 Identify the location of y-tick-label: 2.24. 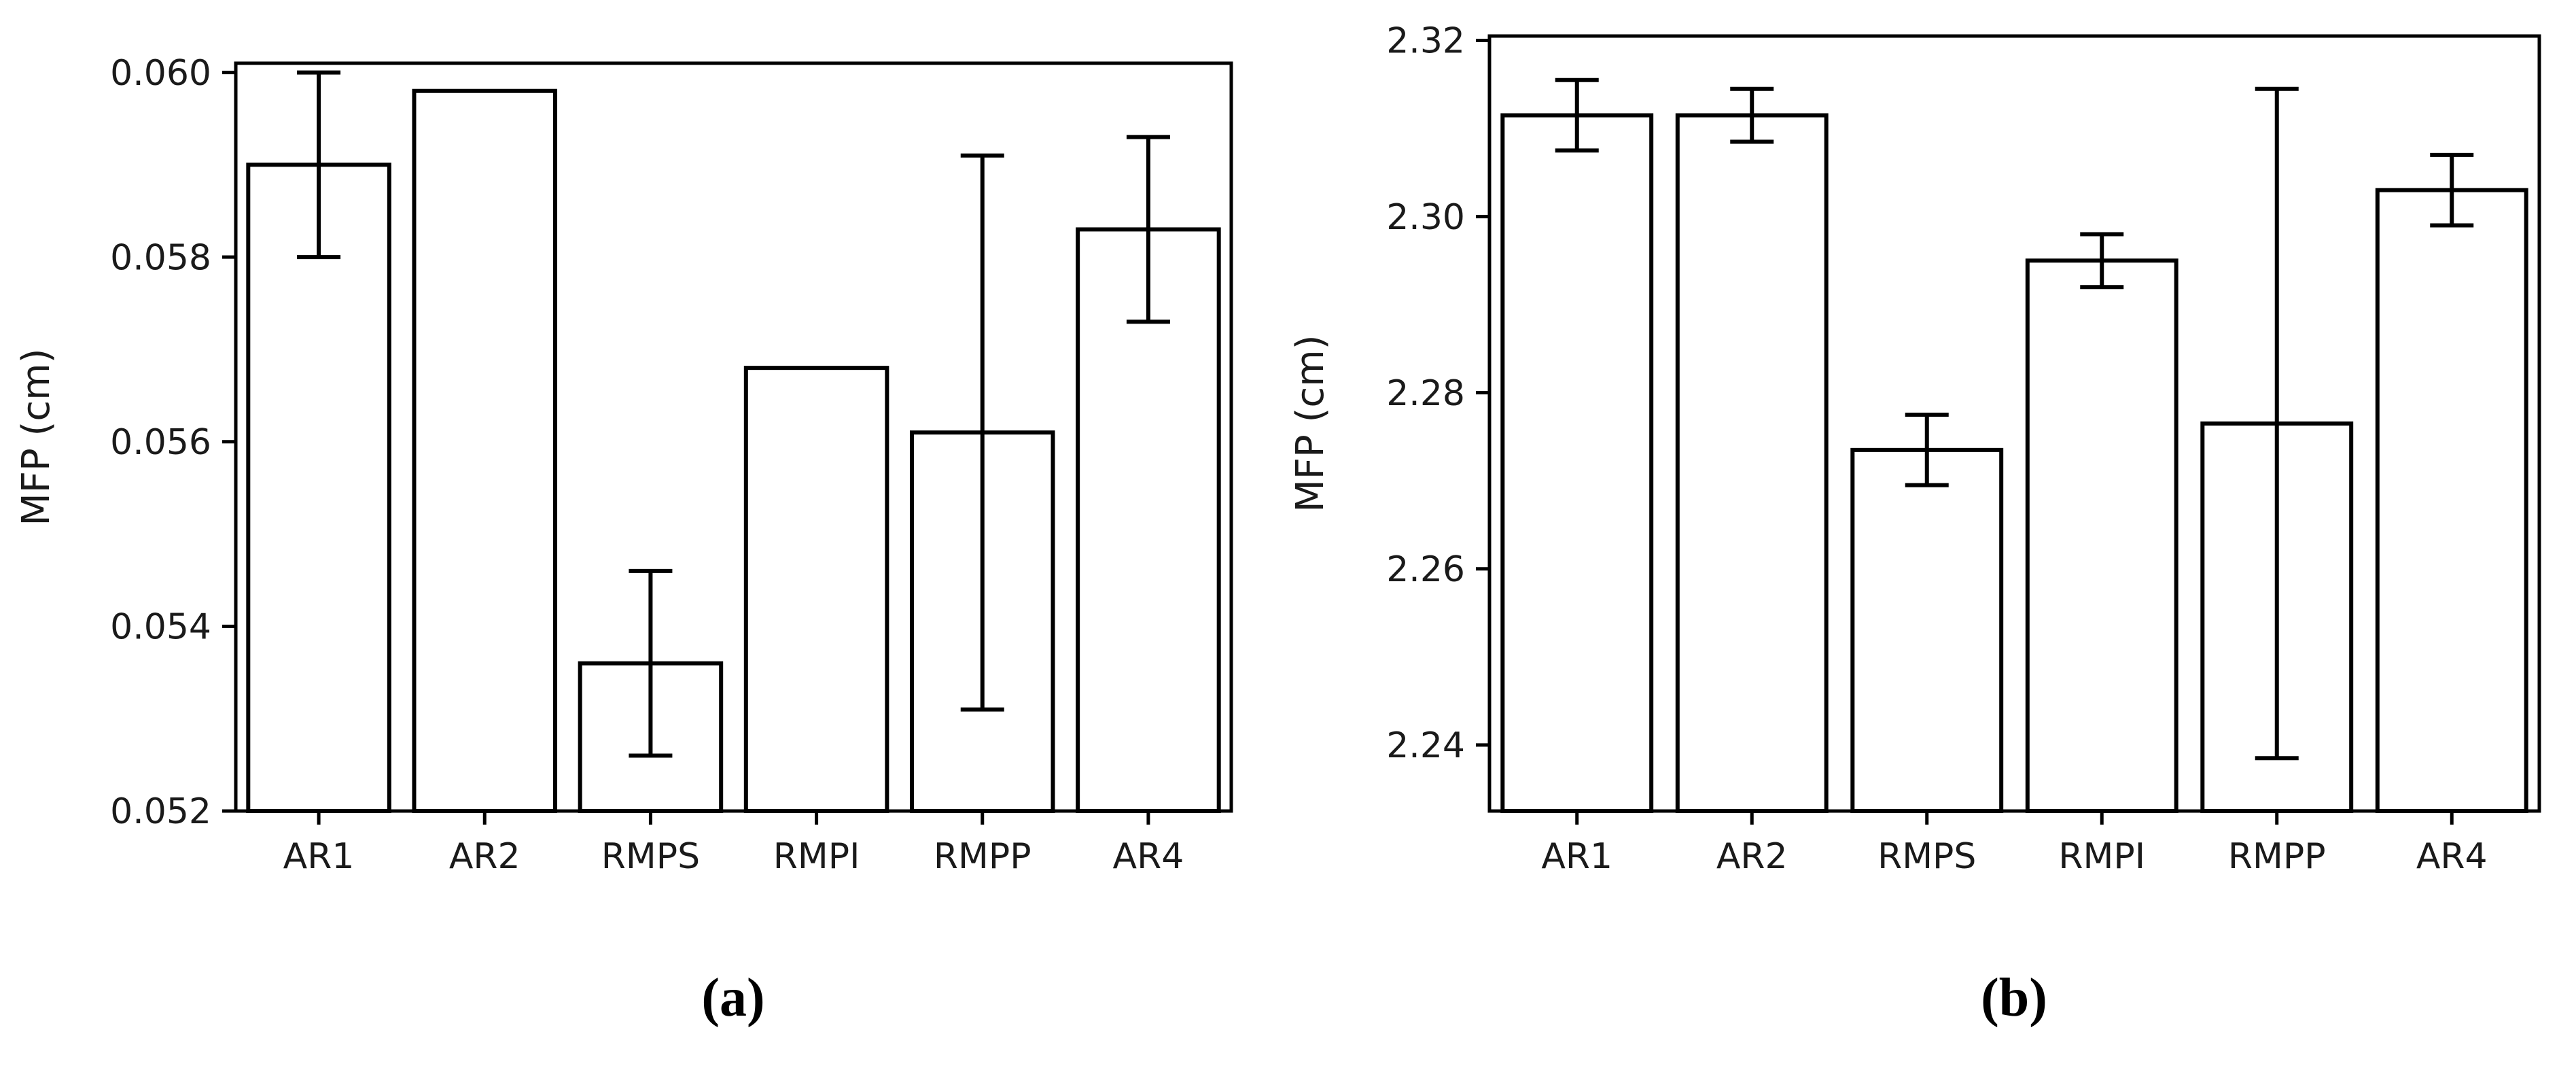
(1425, 745).